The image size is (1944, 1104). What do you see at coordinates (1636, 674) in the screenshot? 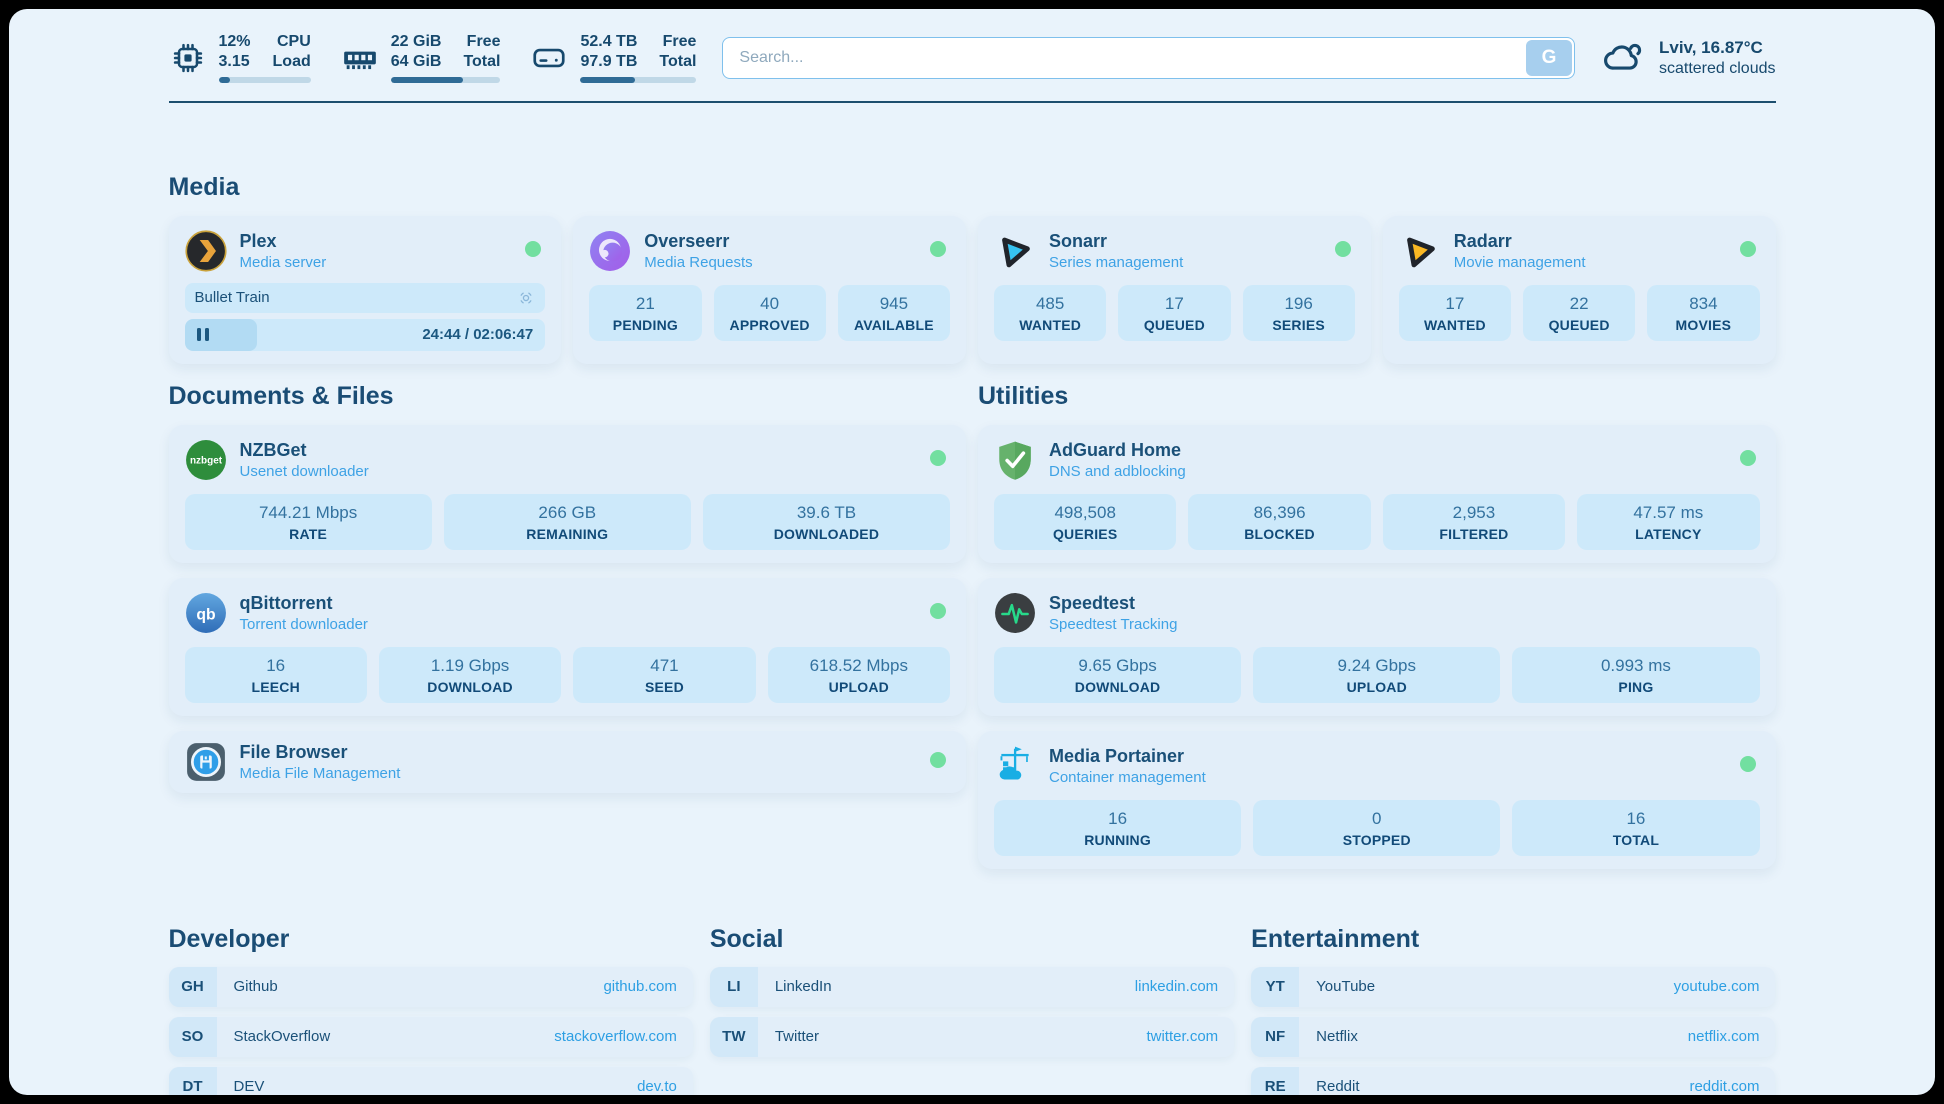
I see `stat-ping: 0.993 ms PING` at bounding box center [1636, 674].